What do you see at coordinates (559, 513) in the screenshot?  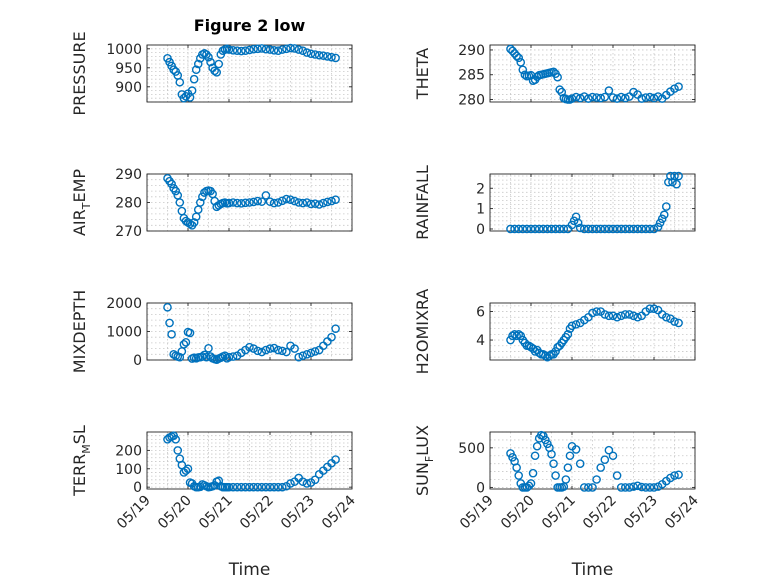 I see `x-tick-label: 05/21` at bounding box center [559, 513].